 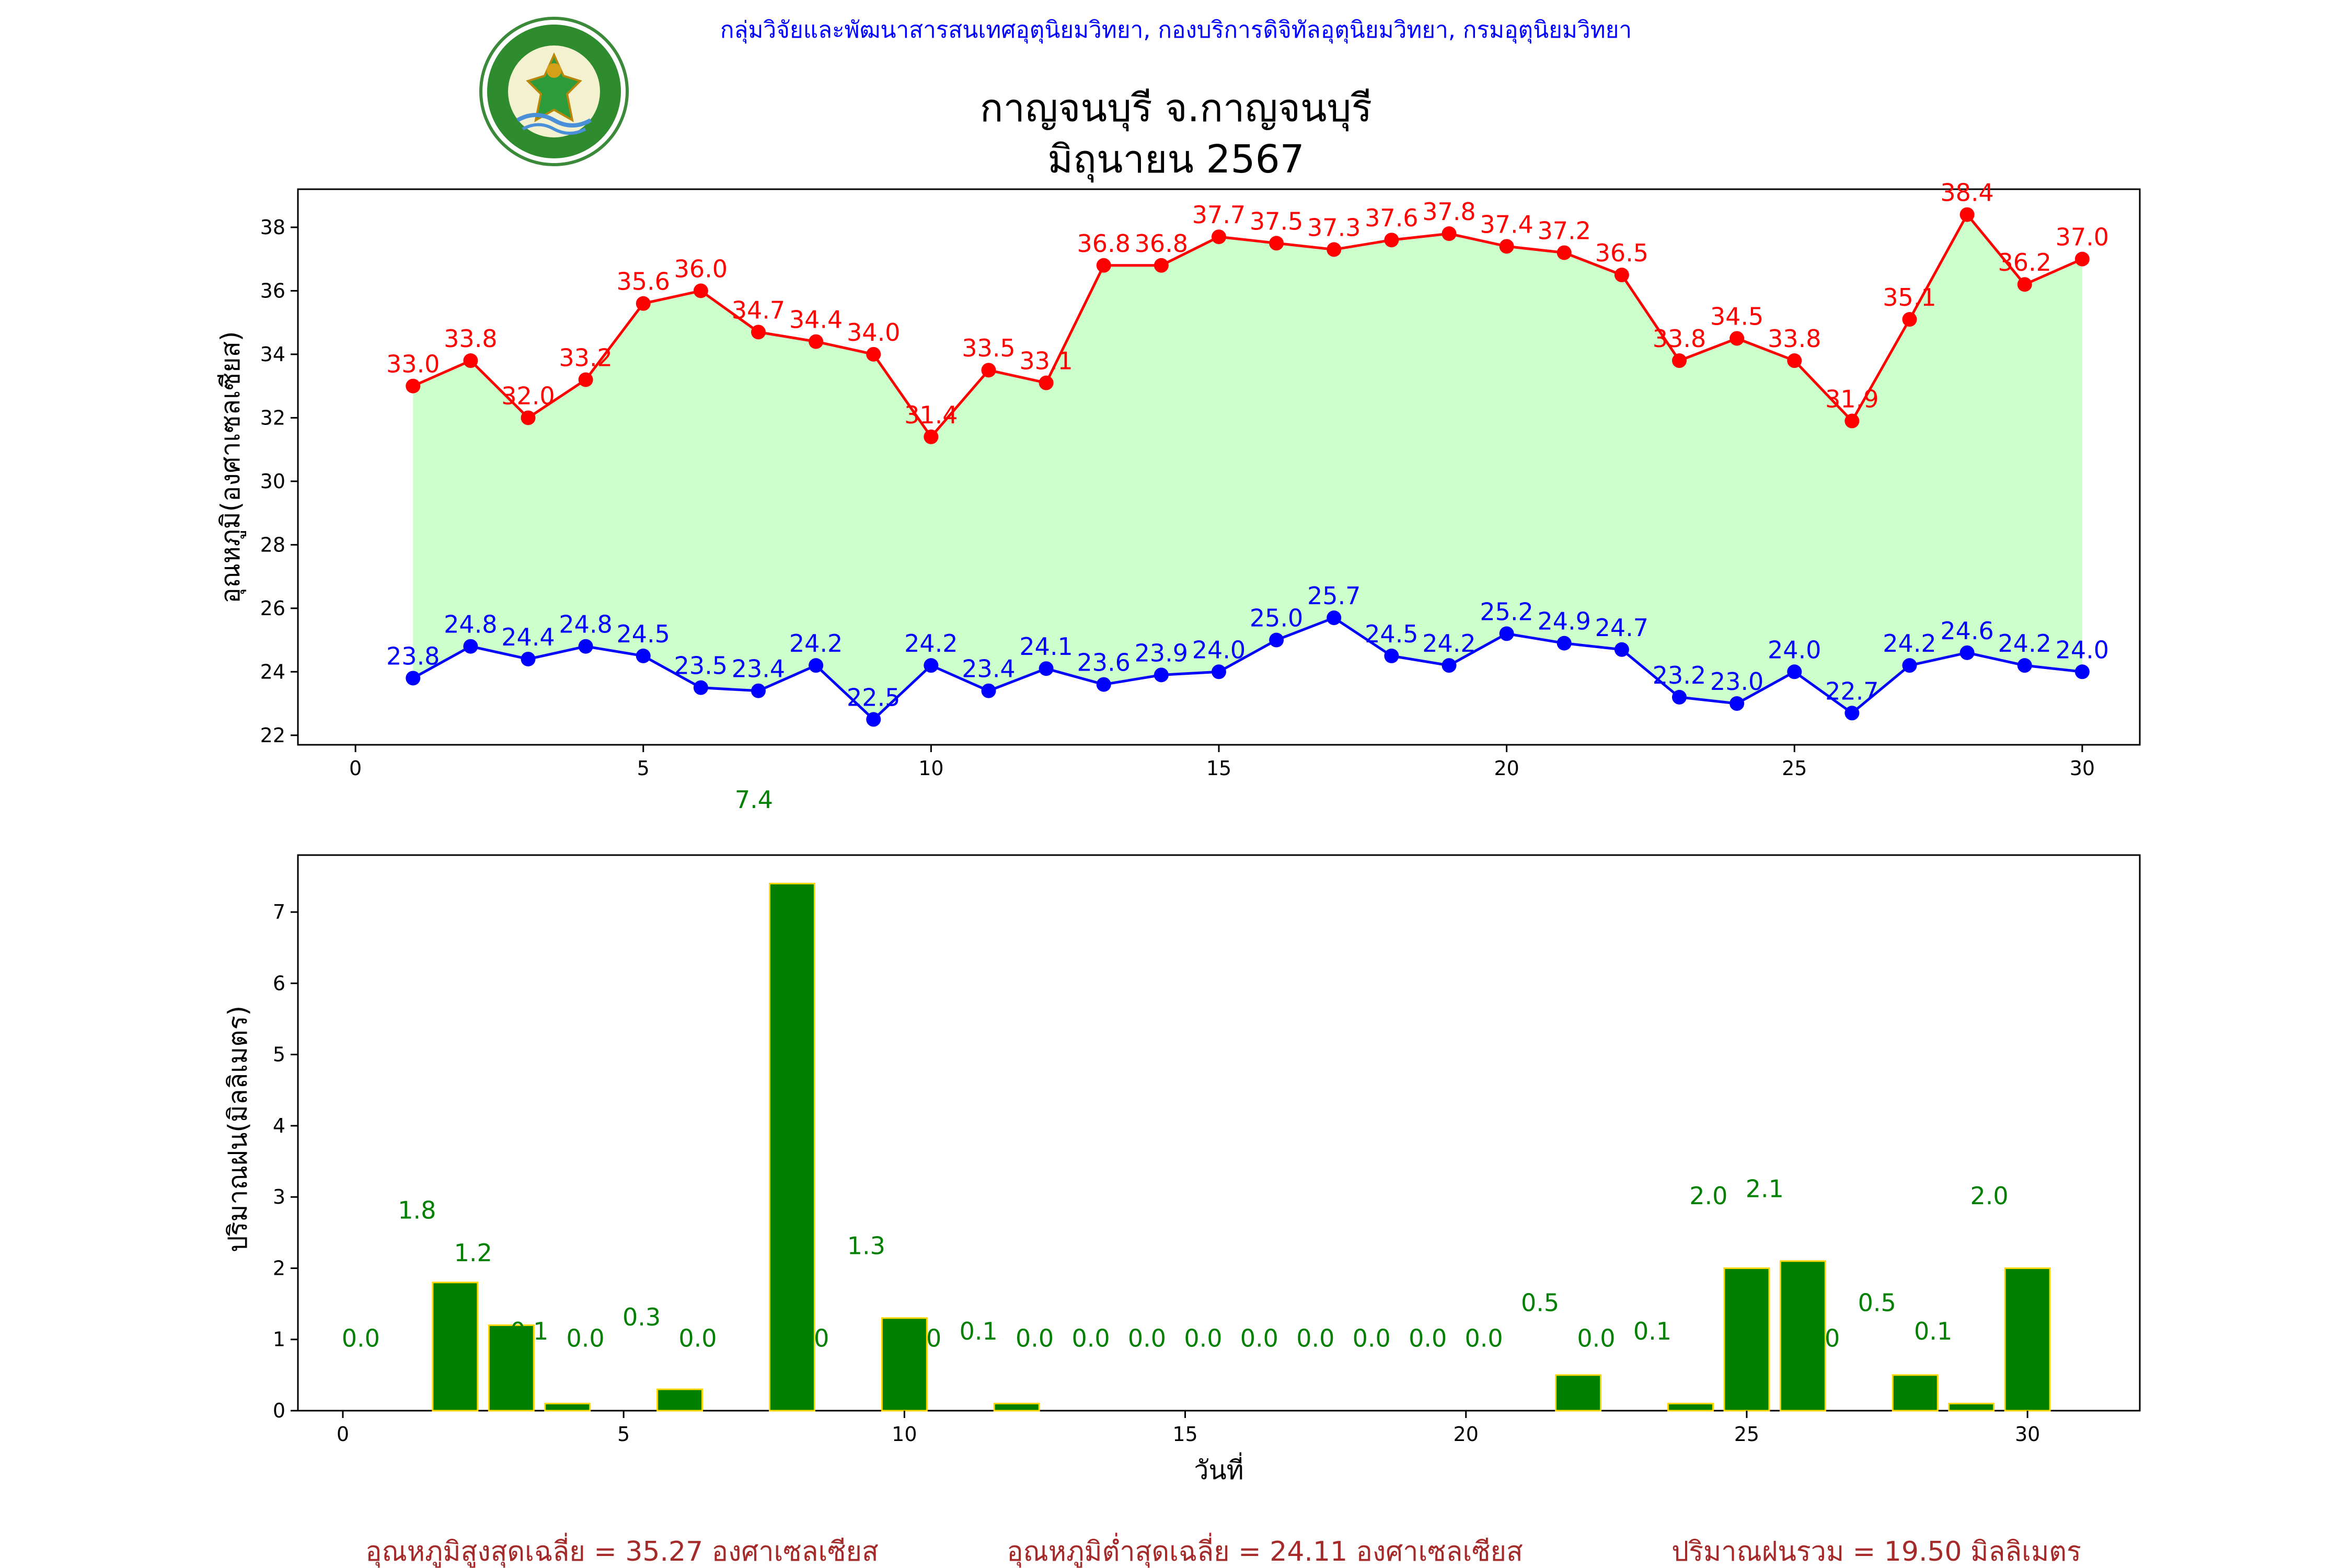 What do you see at coordinates (1621, 628) in the screenshot?
I see `min-temperature-label: 24.7` at bounding box center [1621, 628].